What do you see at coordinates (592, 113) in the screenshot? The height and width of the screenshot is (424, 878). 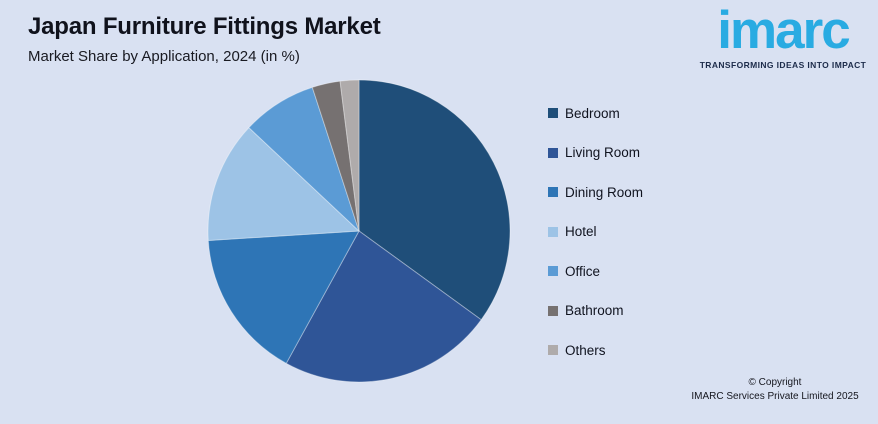 I see `legend-label: Bedroom` at bounding box center [592, 113].